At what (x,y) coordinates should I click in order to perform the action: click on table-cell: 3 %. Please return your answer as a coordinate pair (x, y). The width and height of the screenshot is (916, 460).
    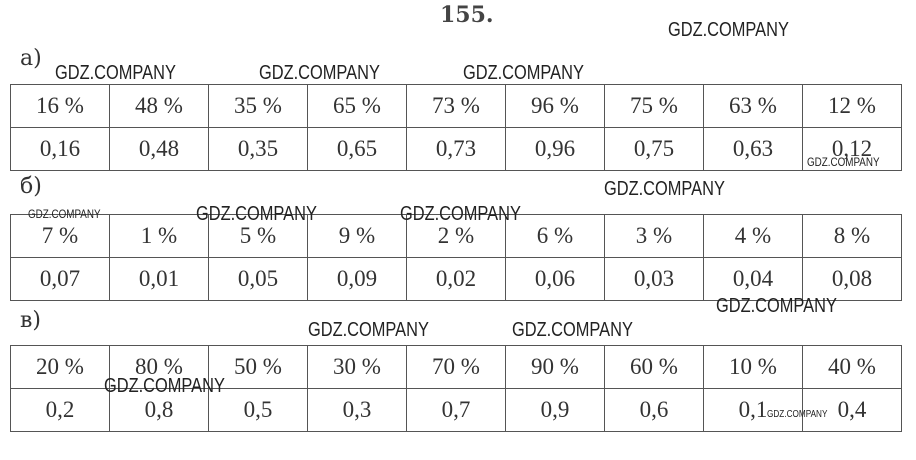
    Looking at the image, I should click on (654, 236).